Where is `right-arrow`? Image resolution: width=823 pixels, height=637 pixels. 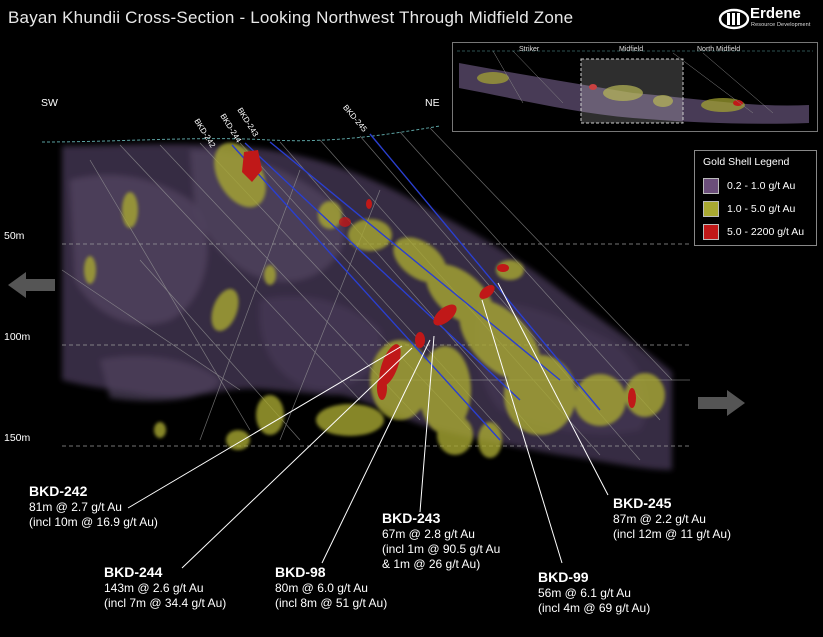 right-arrow is located at coordinates (721, 403).